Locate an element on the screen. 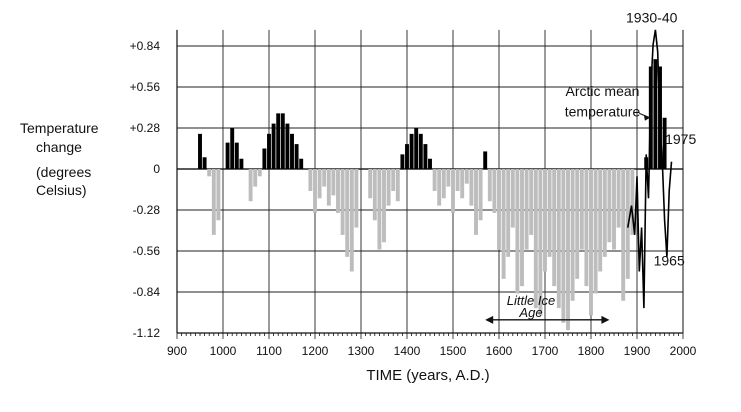 The image size is (741, 412). annotation-label: 1930-40 is located at coordinates (652, 18).